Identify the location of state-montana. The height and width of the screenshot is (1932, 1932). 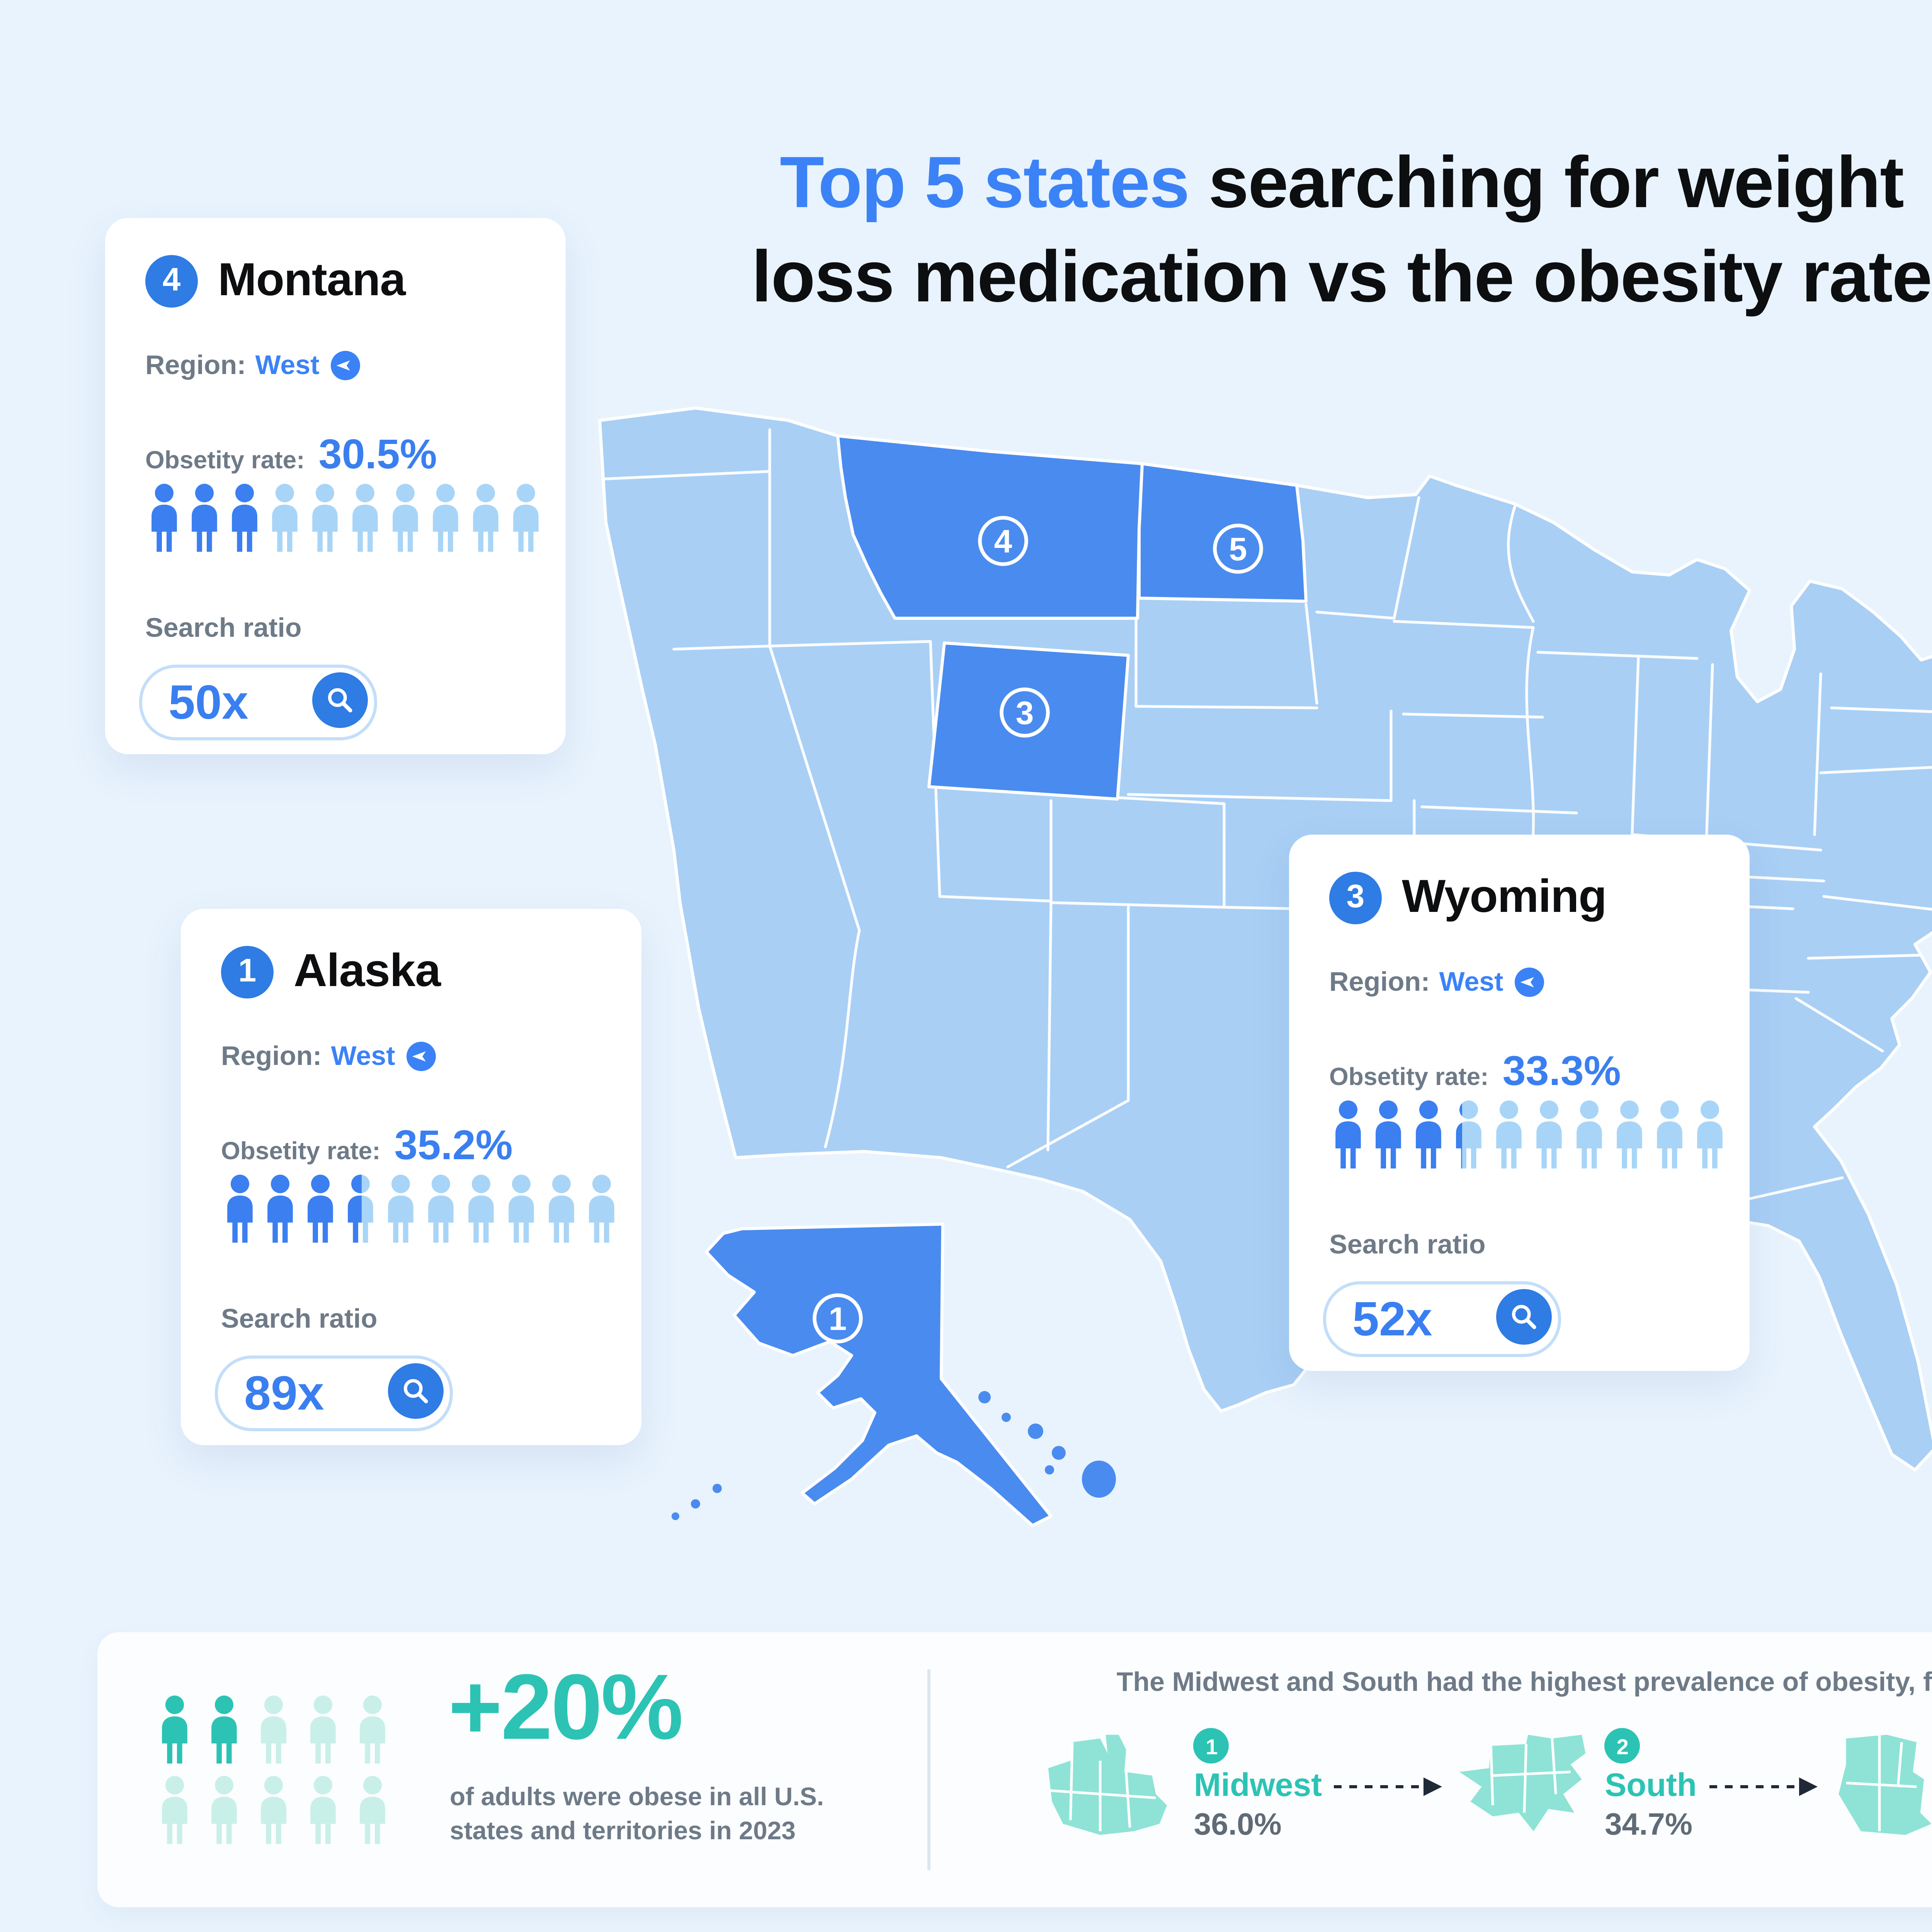
(990, 527).